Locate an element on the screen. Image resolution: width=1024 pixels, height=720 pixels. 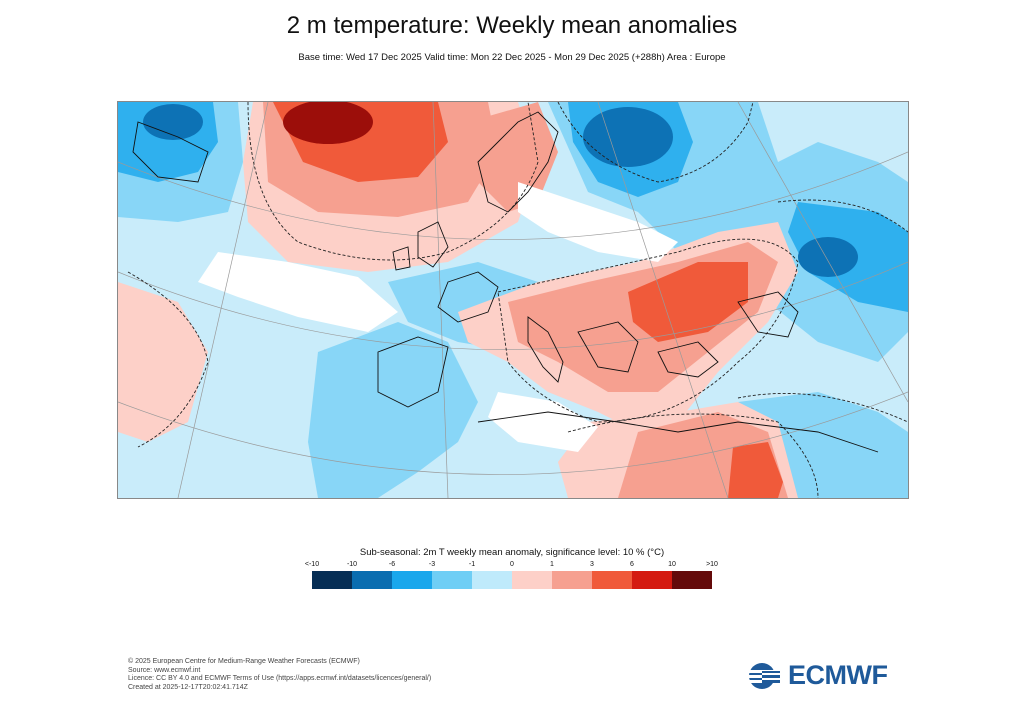
legend-tick: <-10 is located at coordinates (312, 564).